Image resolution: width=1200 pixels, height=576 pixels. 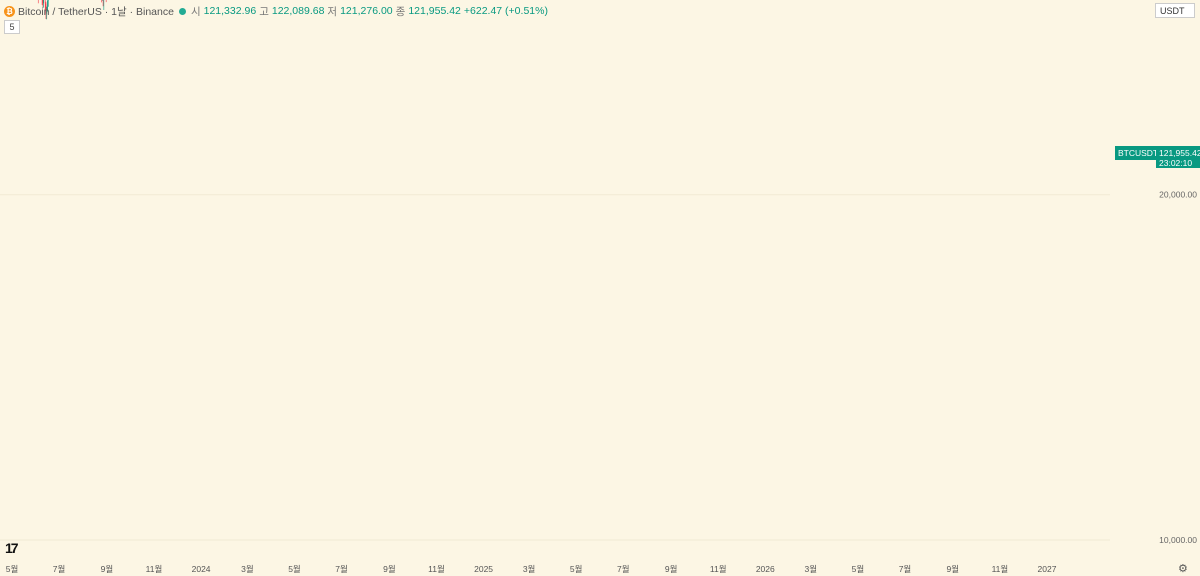 I want to click on currency-button: USDT, so click(x=1175, y=10).